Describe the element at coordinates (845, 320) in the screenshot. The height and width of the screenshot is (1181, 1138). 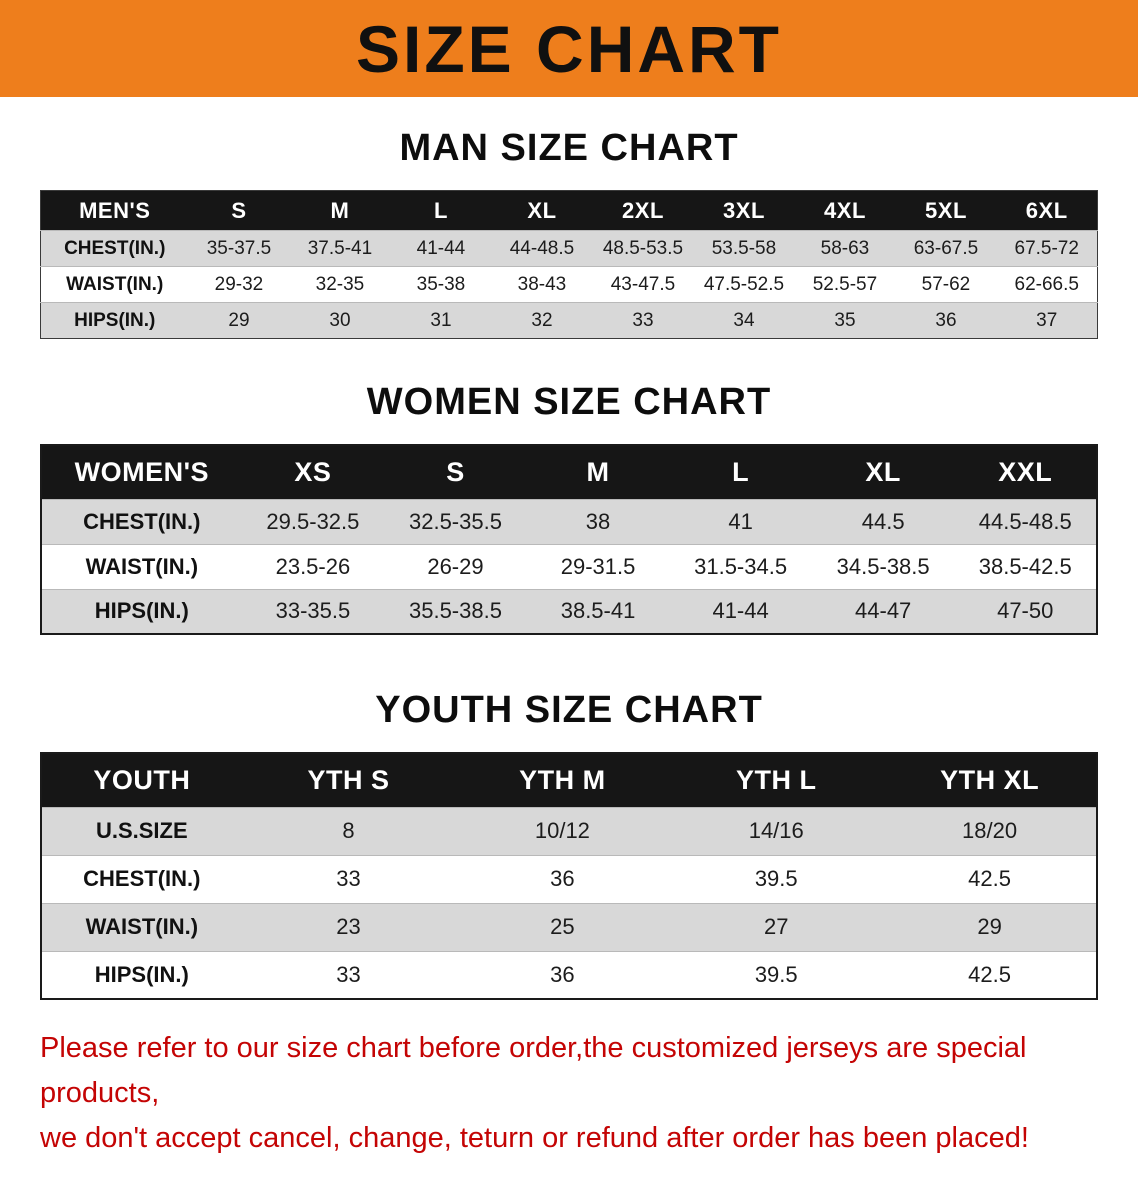
I see `size-value-cell: 35` at that location.